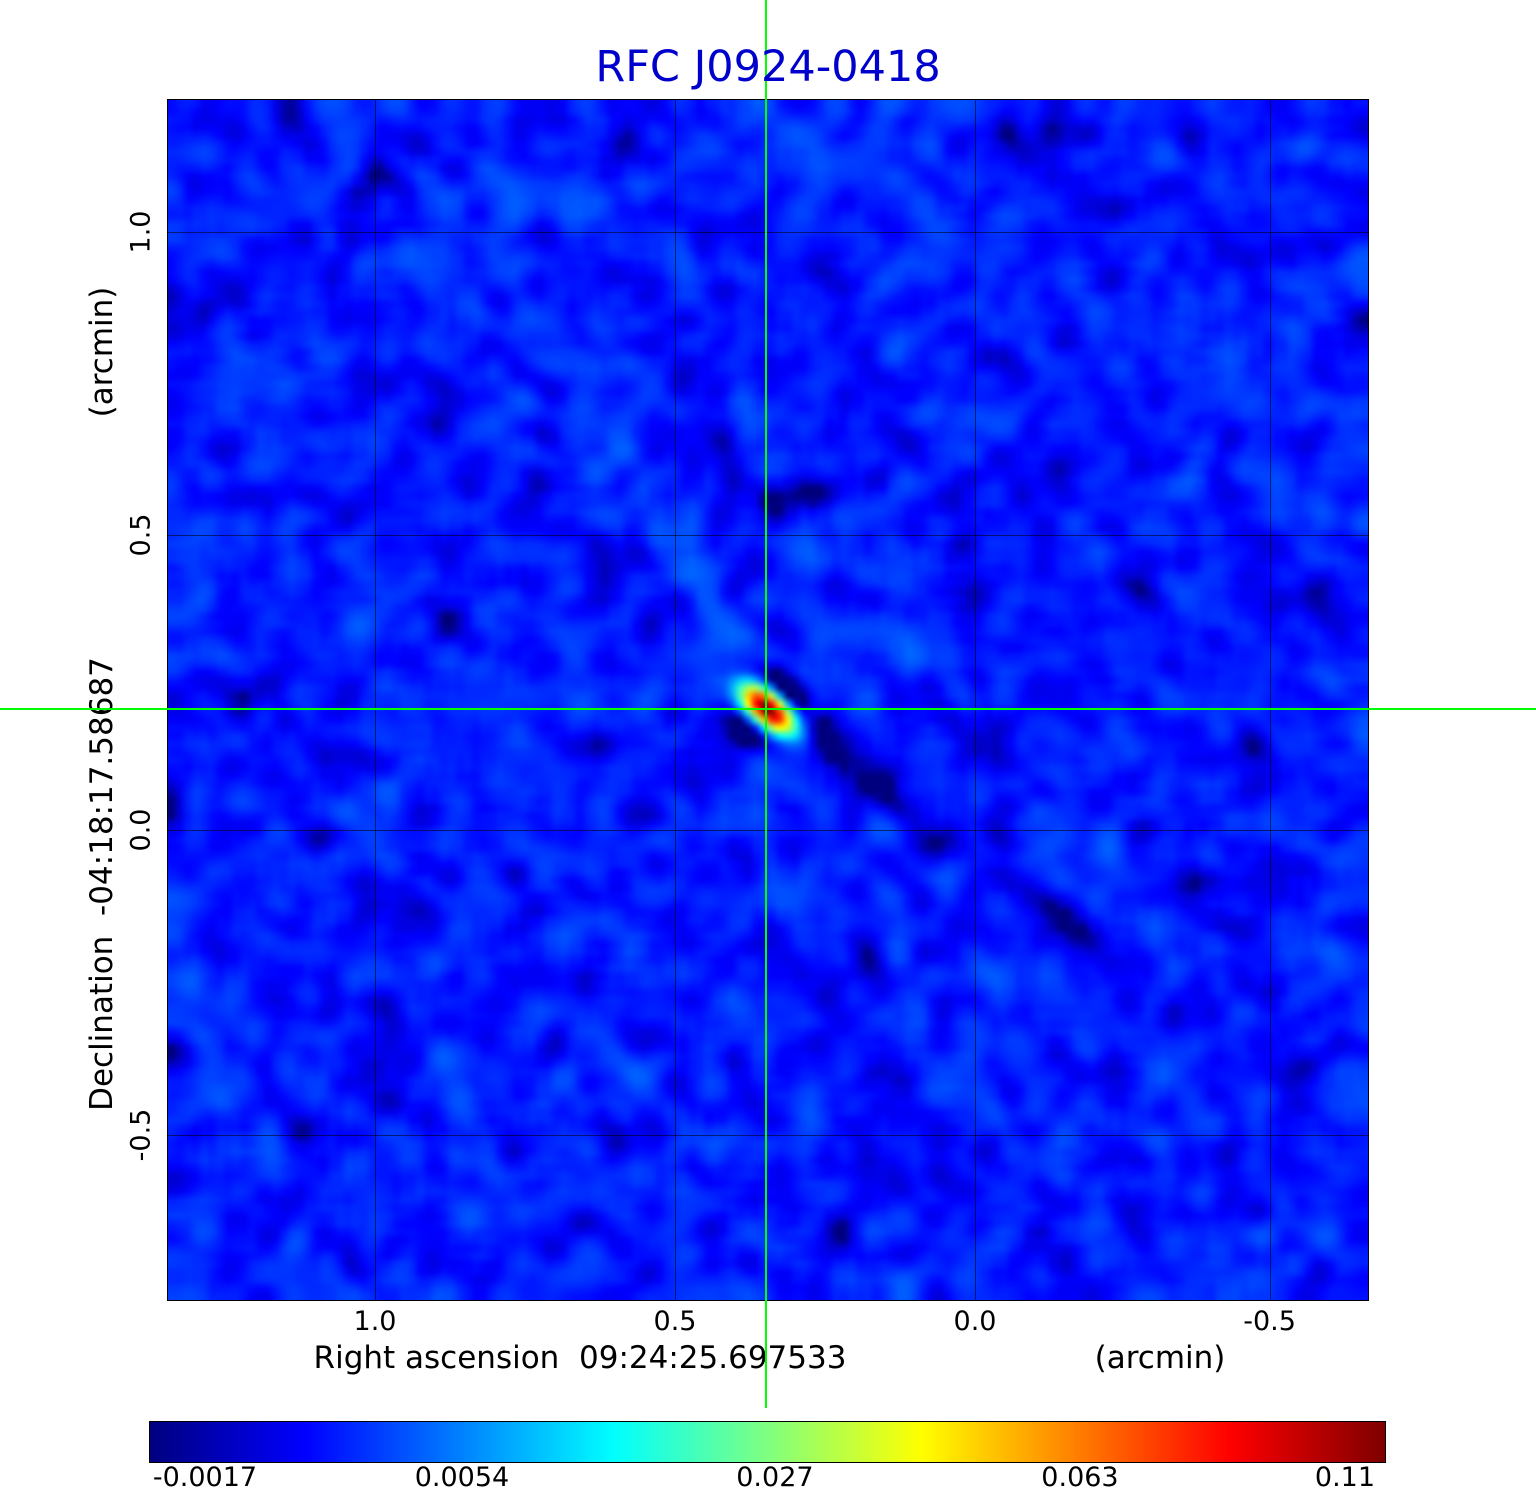 The width and height of the screenshot is (1536, 1511). I want to click on x-tick-label-1: 1.0, so click(375, 1321).